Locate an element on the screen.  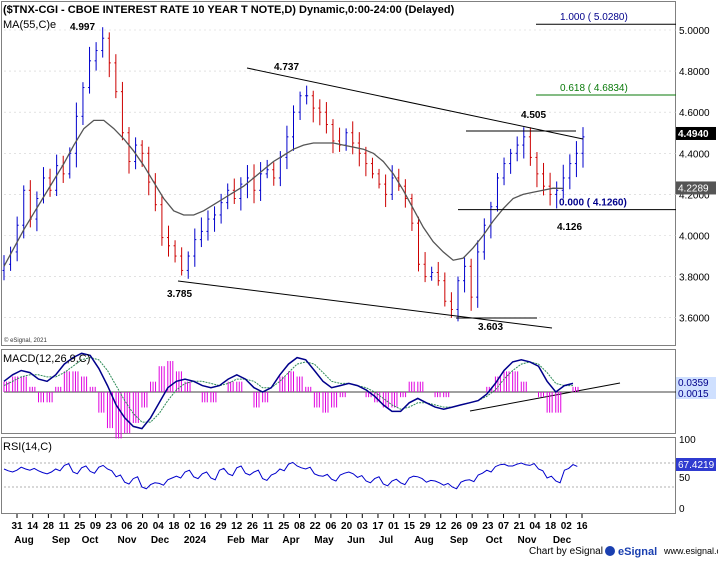
day-tick-label: 03 is located at coordinates (363, 526).